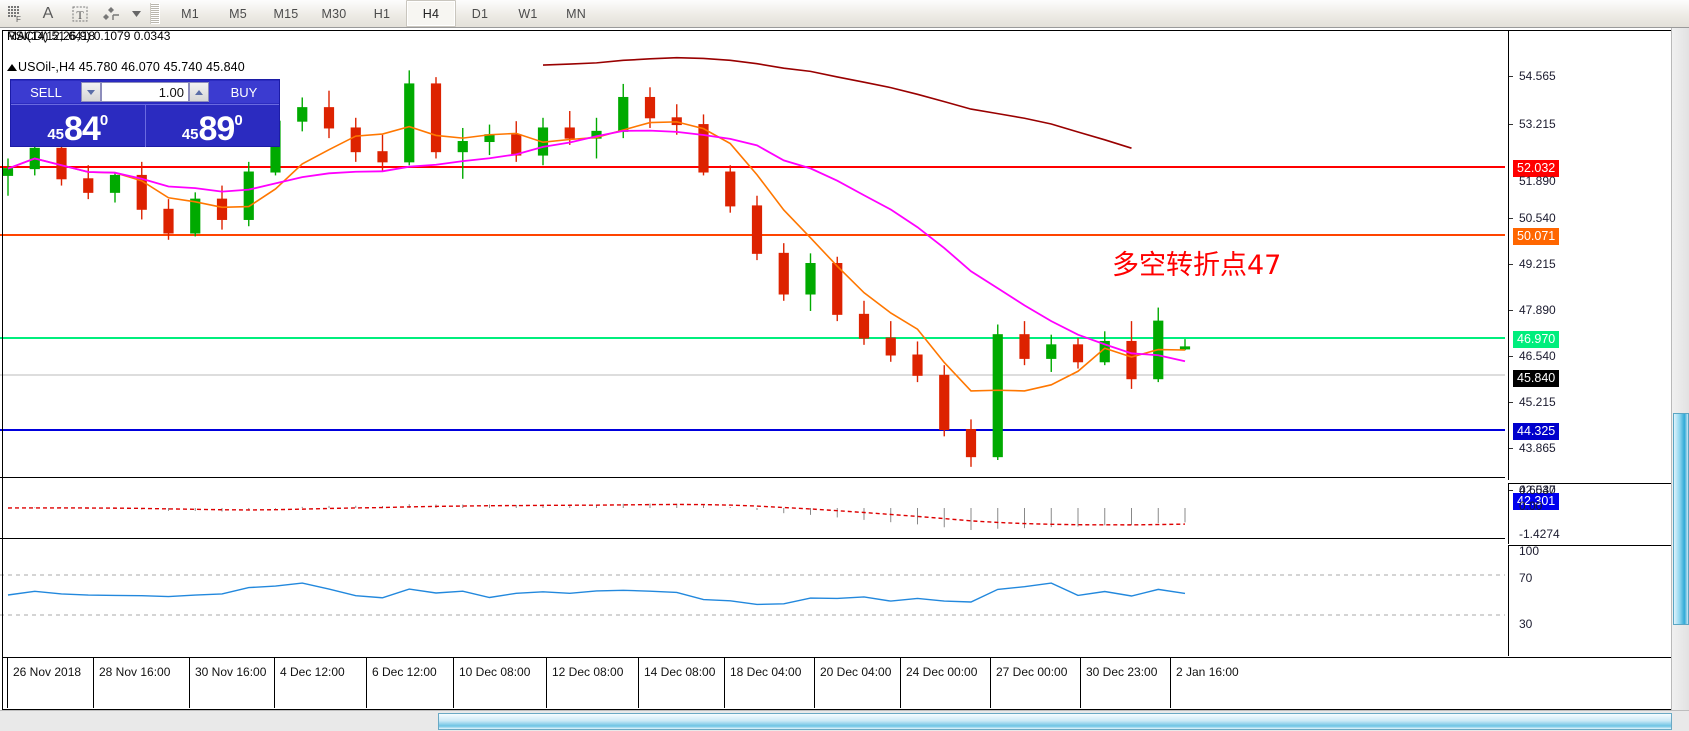 Image resolution: width=1689 pixels, height=731 pixels. I want to click on timeframe-m1: M1, so click(190, 13).